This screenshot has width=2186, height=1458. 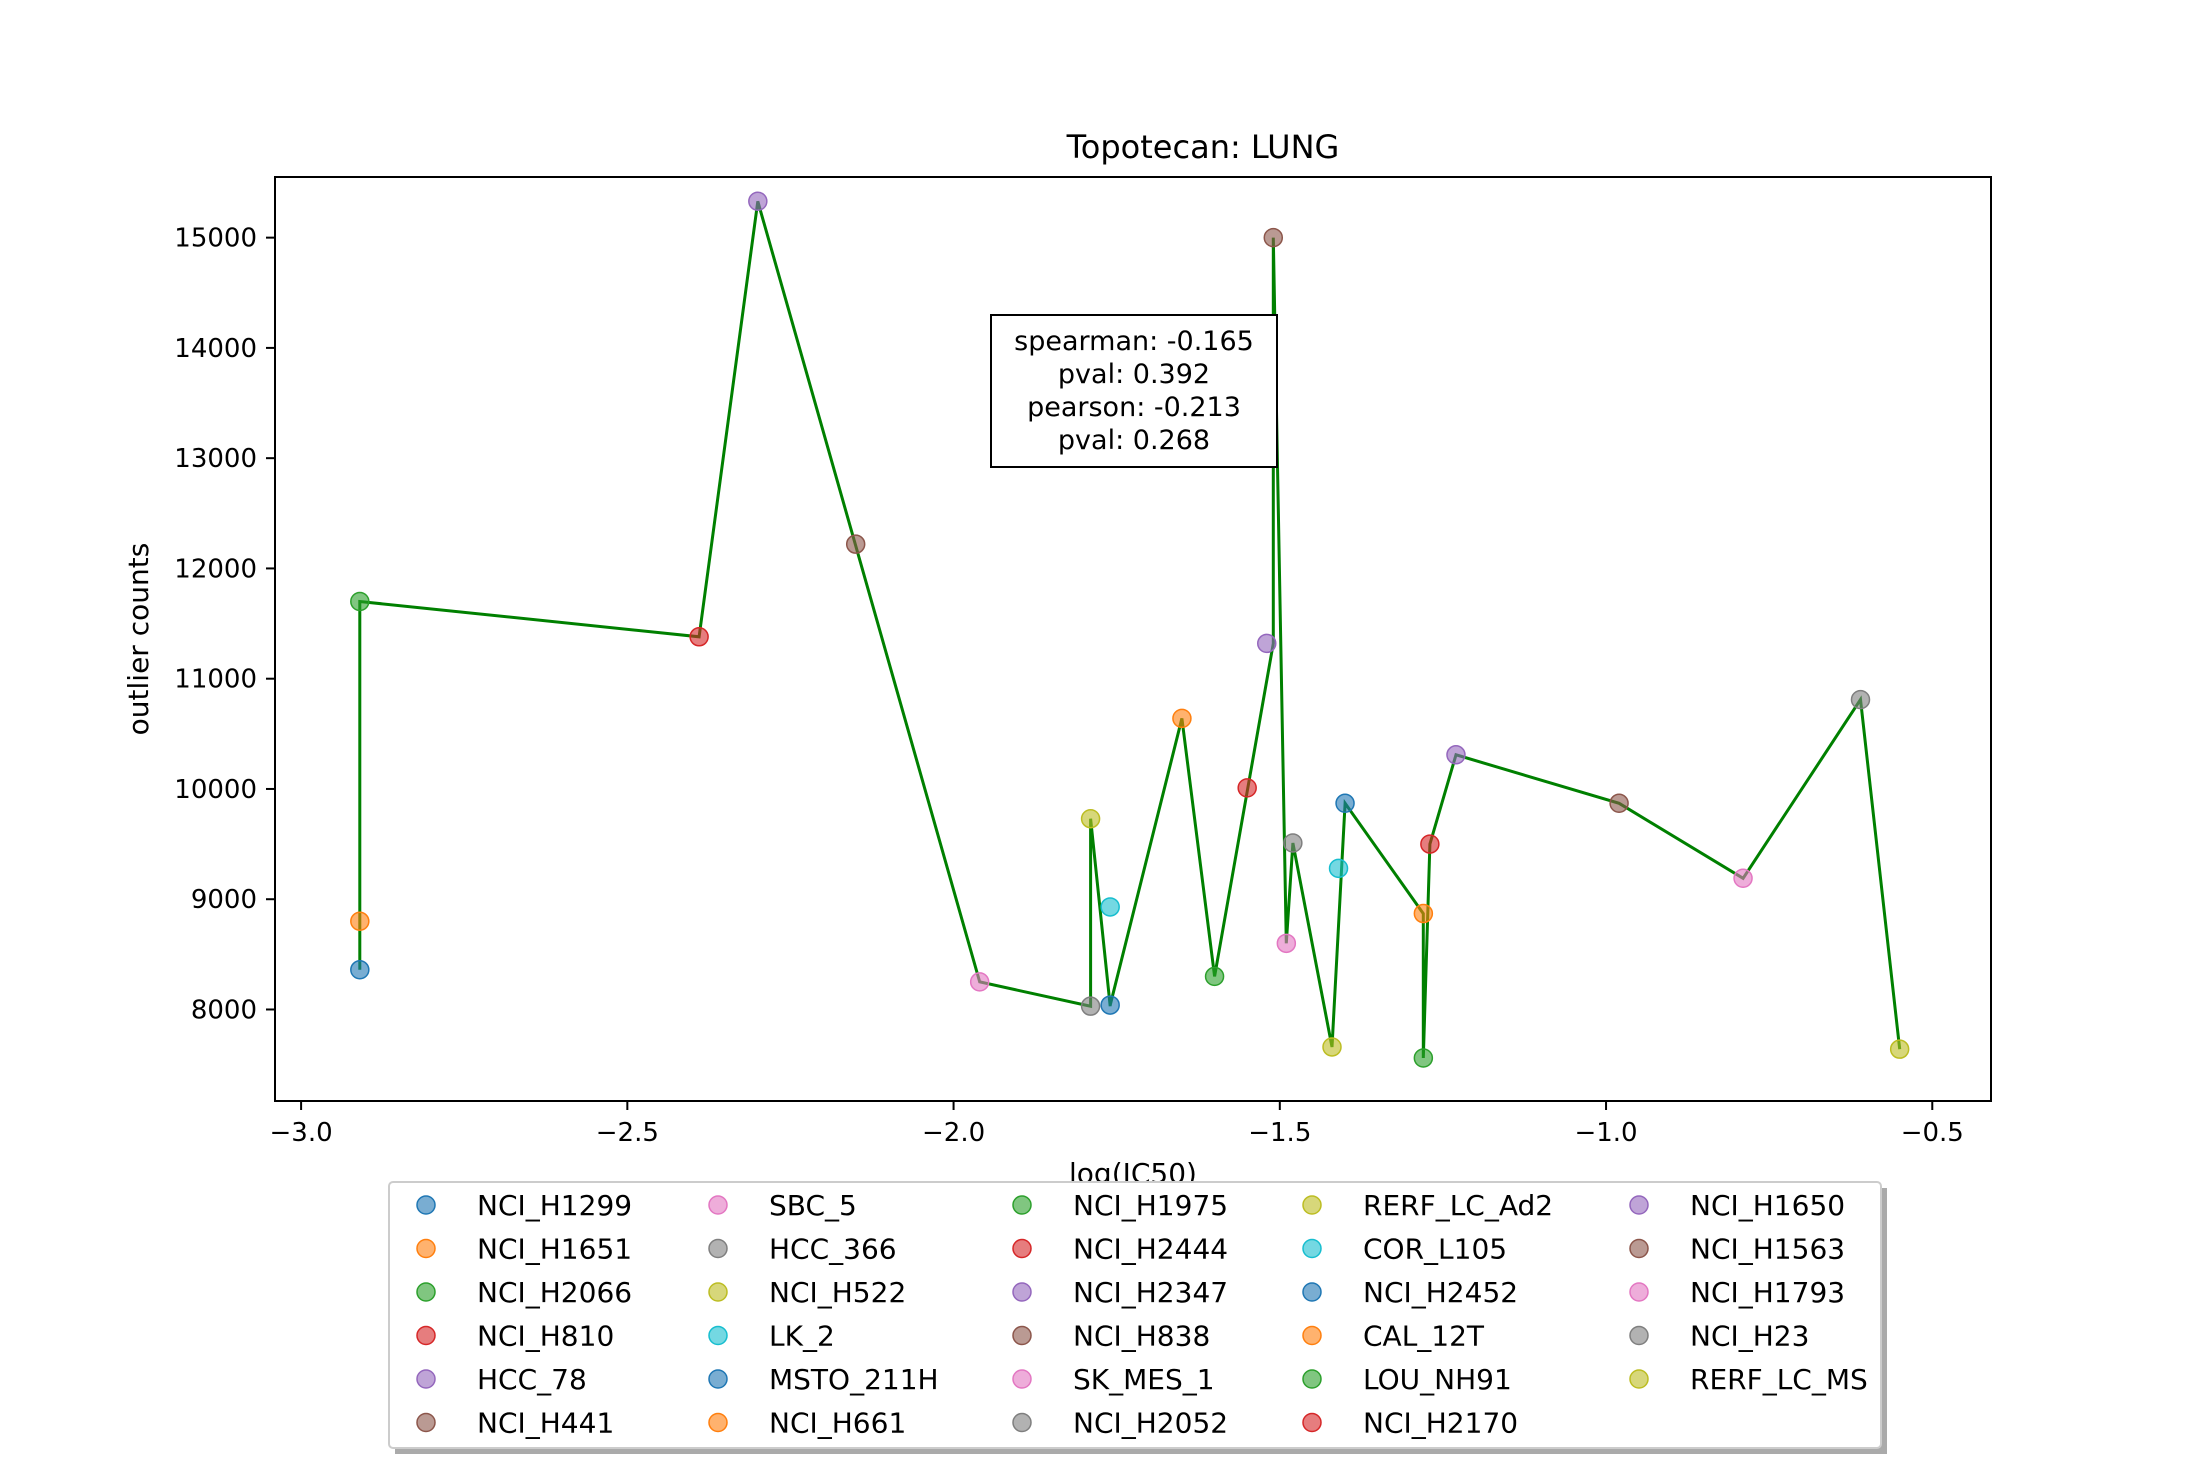 What do you see at coordinates (1767, 1205) in the screenshot?
I see `legend-label: NCI_H1650` at bounding box center [1767, 1205].